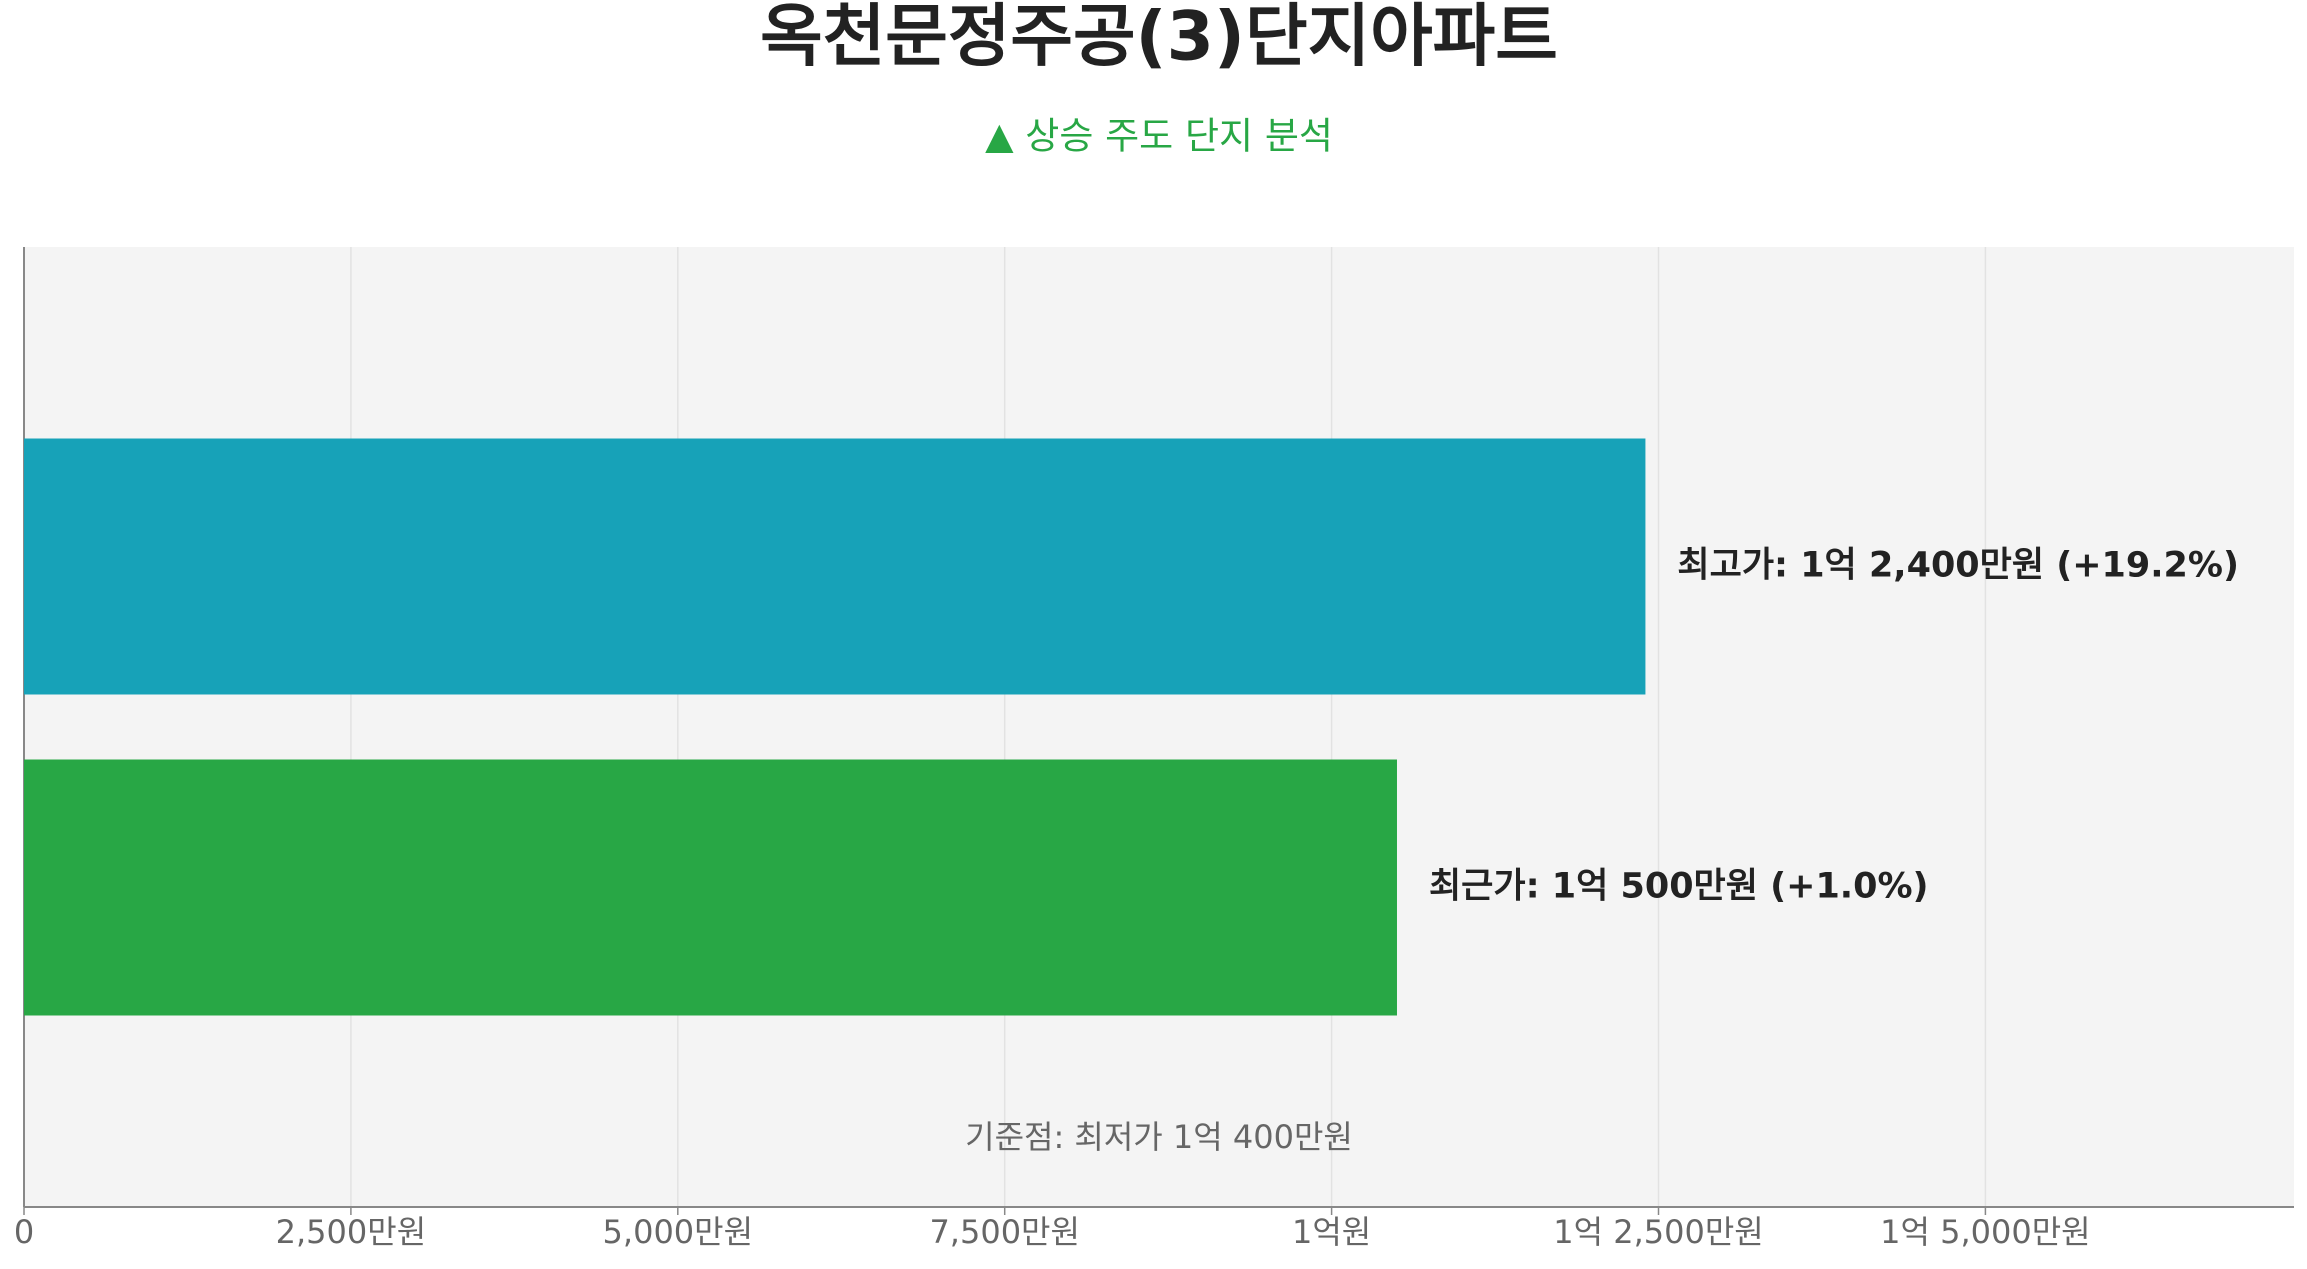  Describe the element at coordinates (24, 1232) in the screenshot. I see `x-tick-label: 0` at that location.